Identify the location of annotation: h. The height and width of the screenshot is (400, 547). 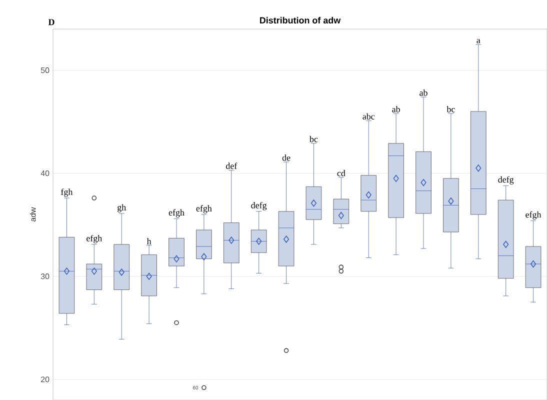
(149, 241).